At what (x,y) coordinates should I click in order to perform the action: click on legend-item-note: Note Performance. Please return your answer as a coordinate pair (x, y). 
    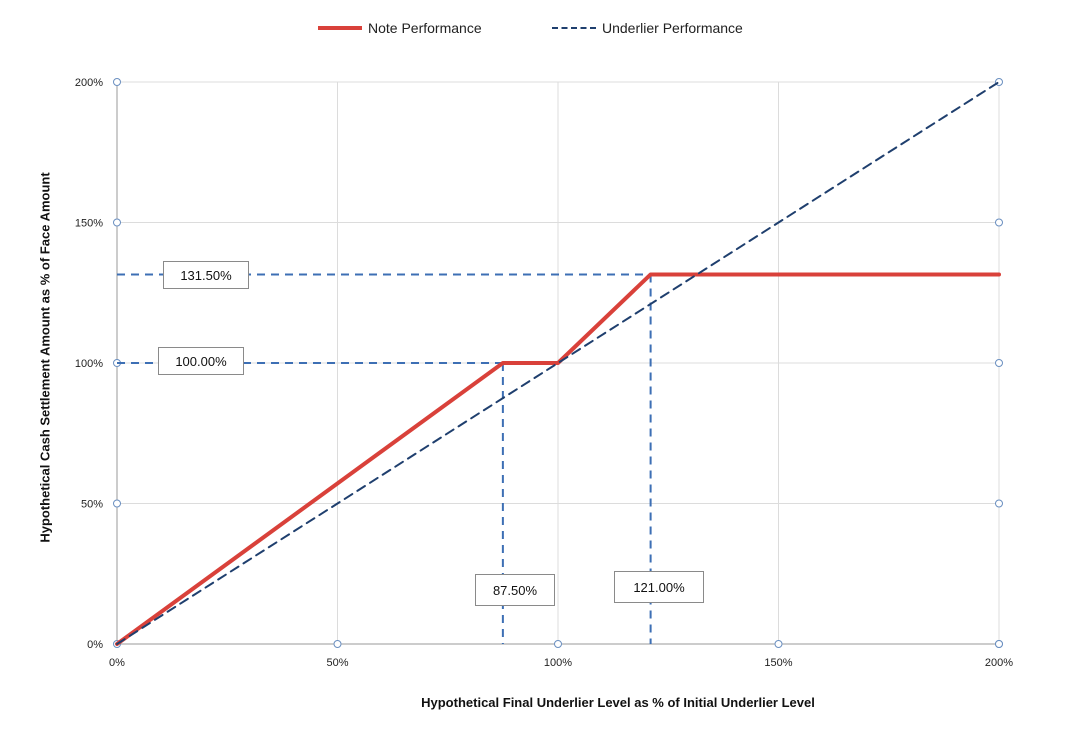
    Looking at the image, I should click on (400, 28).